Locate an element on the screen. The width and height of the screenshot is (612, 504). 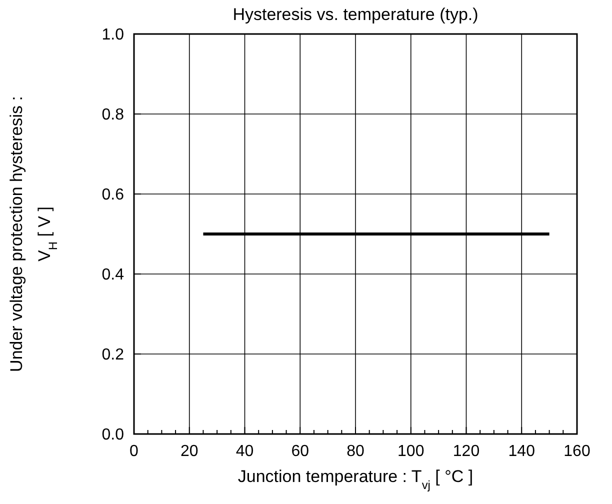
x-tick-label: 20 is located at coordinates (189, 451).